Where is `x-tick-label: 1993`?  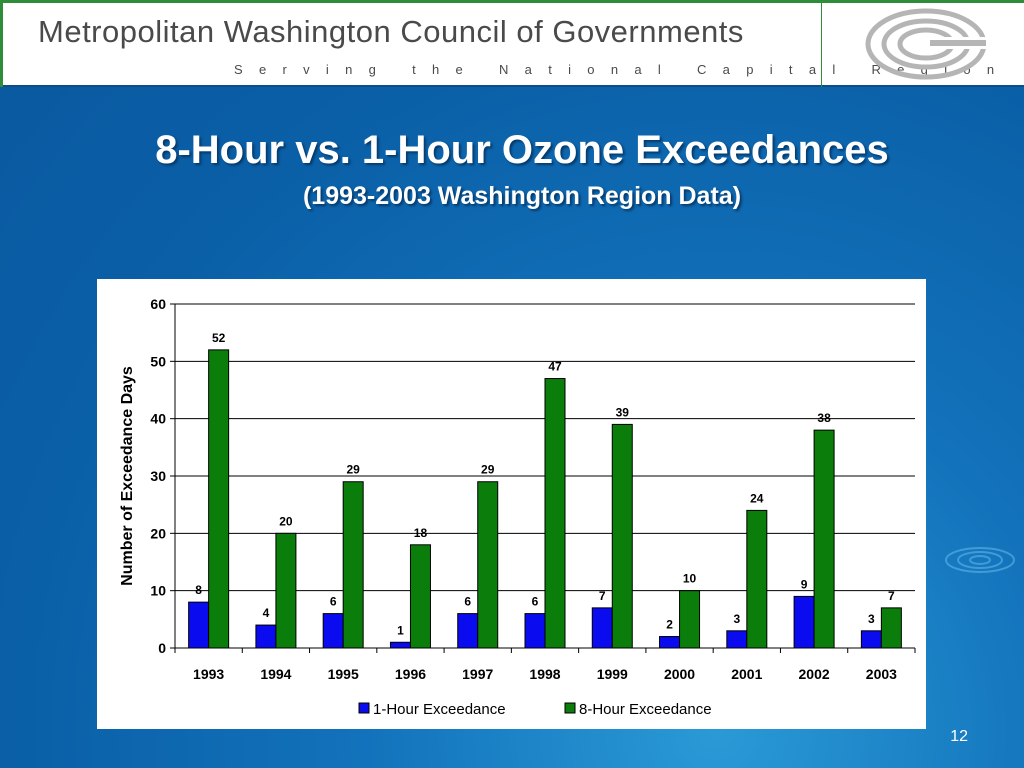 x-tick-label: 1993 is located at coordinates (208, 674).